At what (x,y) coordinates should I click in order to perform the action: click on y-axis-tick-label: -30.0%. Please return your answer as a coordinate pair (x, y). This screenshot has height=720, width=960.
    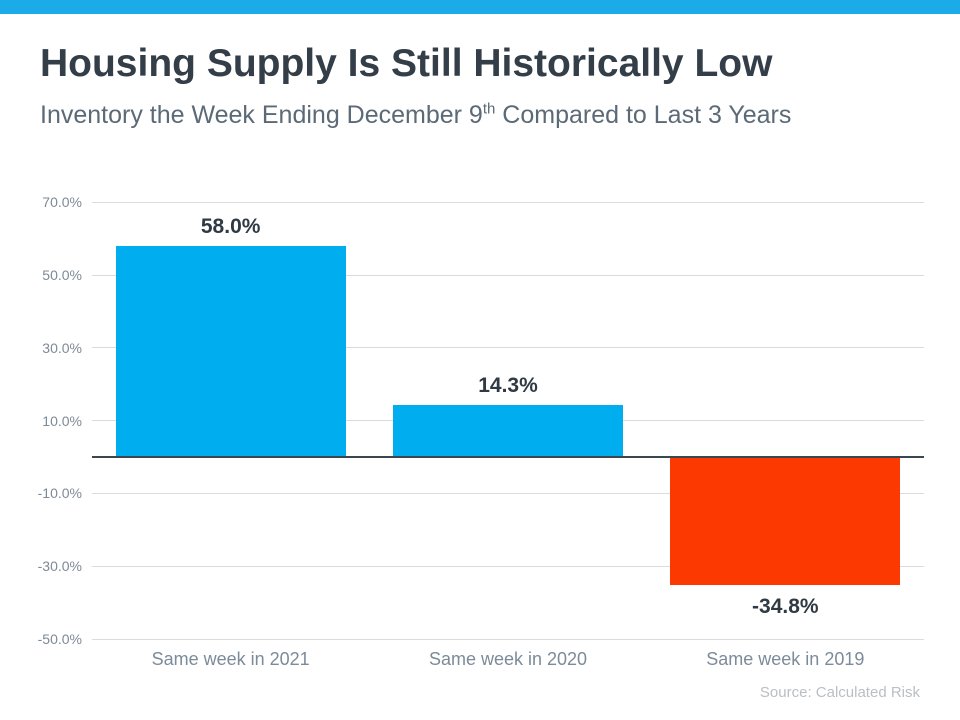
    Looking at the image, I should click on (59, 566).